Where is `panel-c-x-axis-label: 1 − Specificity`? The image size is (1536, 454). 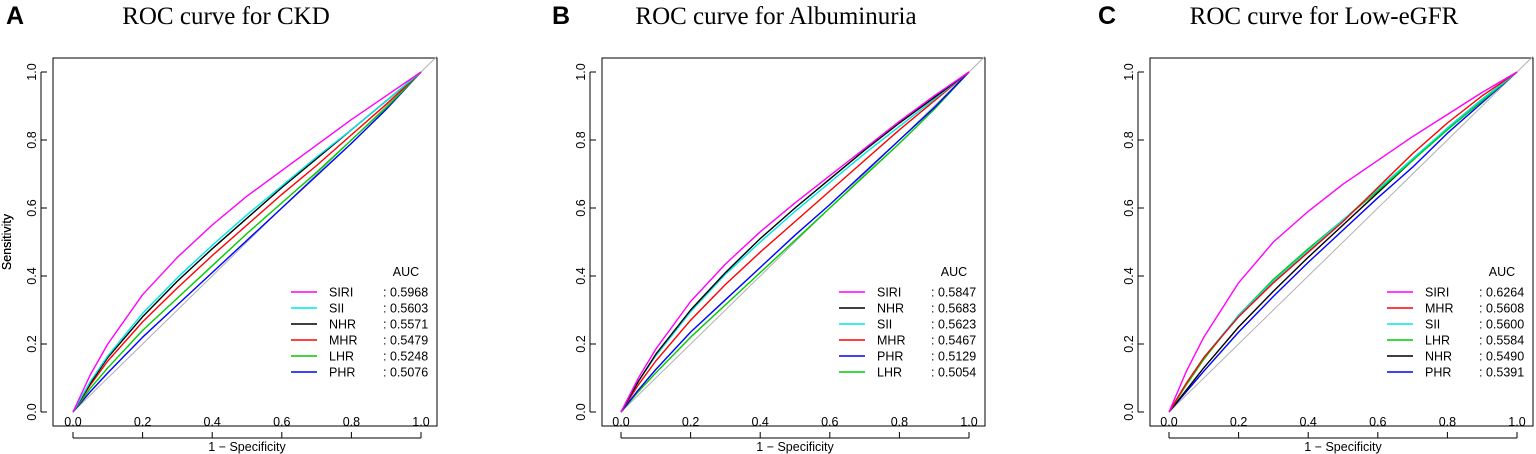
panel-c-x-axis-label: 1 − Specificity is located at coordinates (1343, 447).